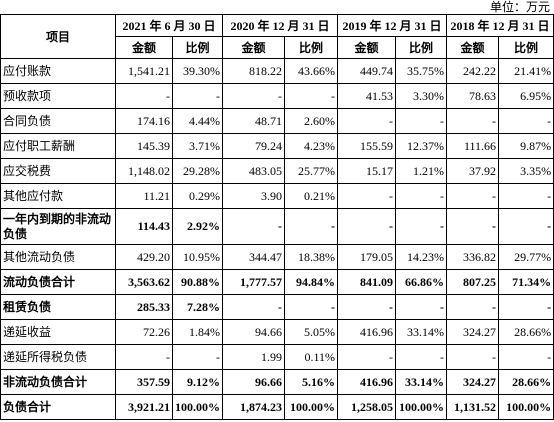  What do you see at coordinates (473, 171) in the screenshot?
I see `cell: 37.92` at bounding box center [473, 171].